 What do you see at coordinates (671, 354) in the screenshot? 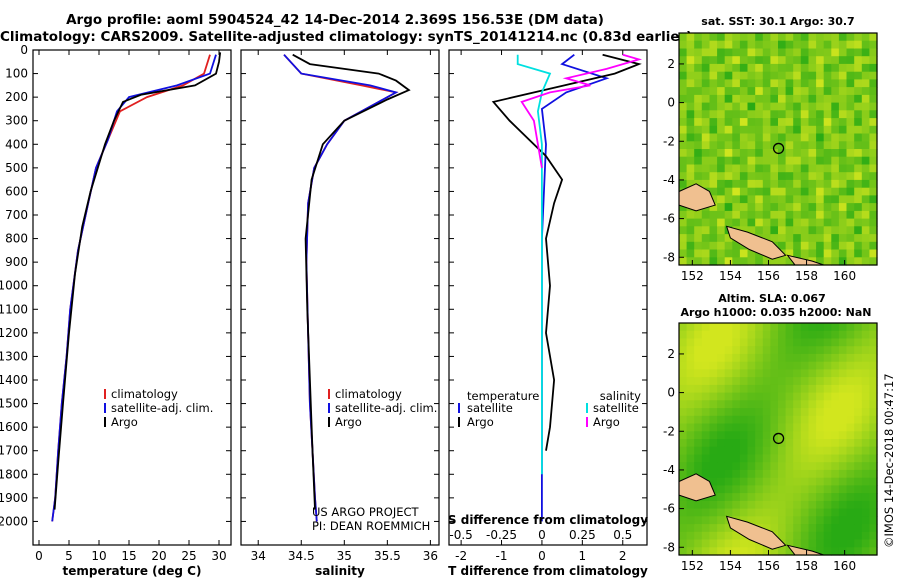
I see `ytick-label: 2` at bounding box center [671, 354].